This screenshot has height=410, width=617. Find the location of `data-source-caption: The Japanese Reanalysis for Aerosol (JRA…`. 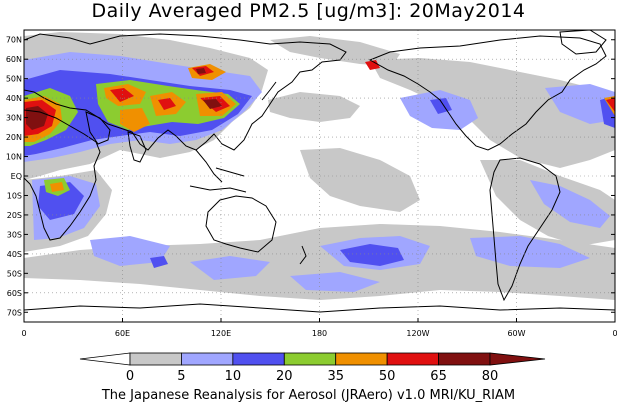

data-source-caption: The Japanese Reanalysis for Aerosol (JRA… is located at coordinates (308, 395).